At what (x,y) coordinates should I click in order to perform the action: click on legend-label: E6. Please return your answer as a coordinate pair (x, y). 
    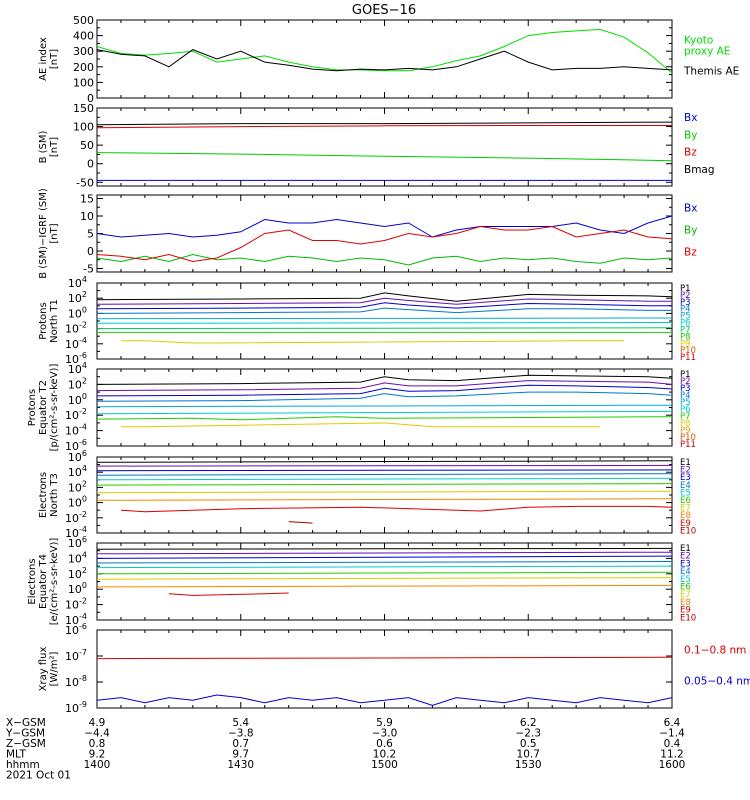
    Looking at the image, I should click on (685, 501).